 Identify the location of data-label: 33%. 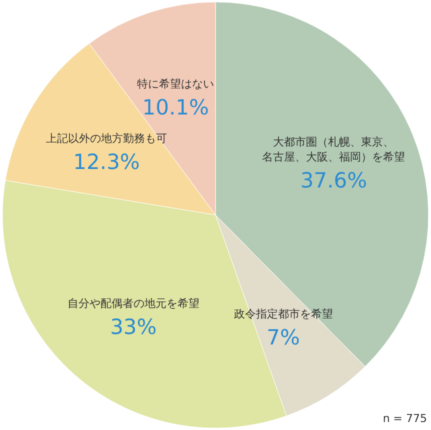
(133, 326).